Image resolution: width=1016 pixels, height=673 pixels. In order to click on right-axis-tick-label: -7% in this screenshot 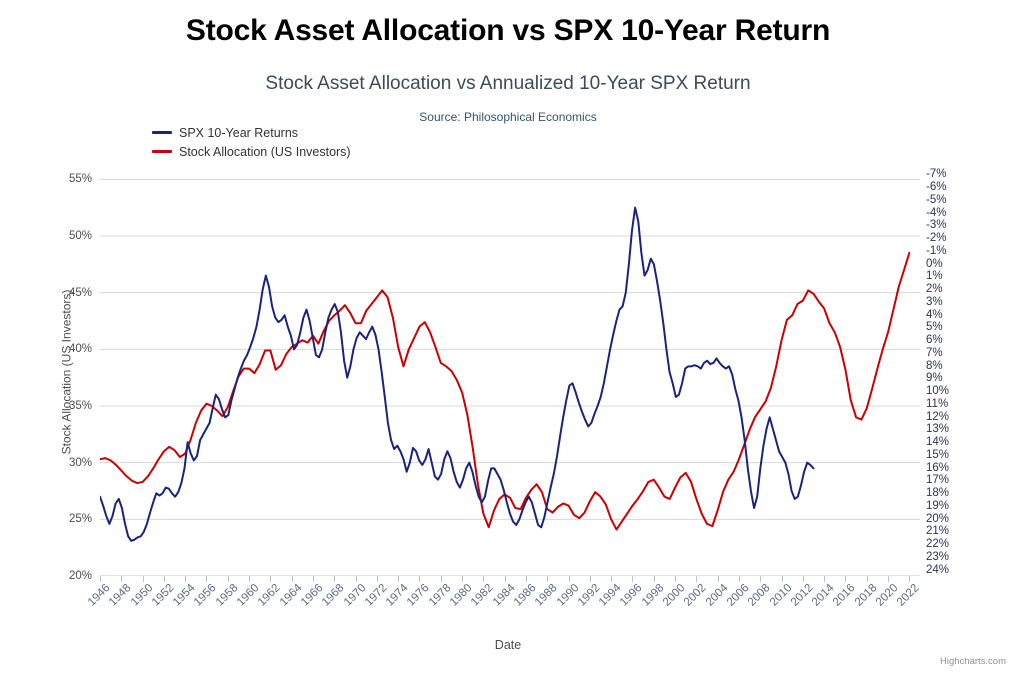, I will do `click(936, 174)`.